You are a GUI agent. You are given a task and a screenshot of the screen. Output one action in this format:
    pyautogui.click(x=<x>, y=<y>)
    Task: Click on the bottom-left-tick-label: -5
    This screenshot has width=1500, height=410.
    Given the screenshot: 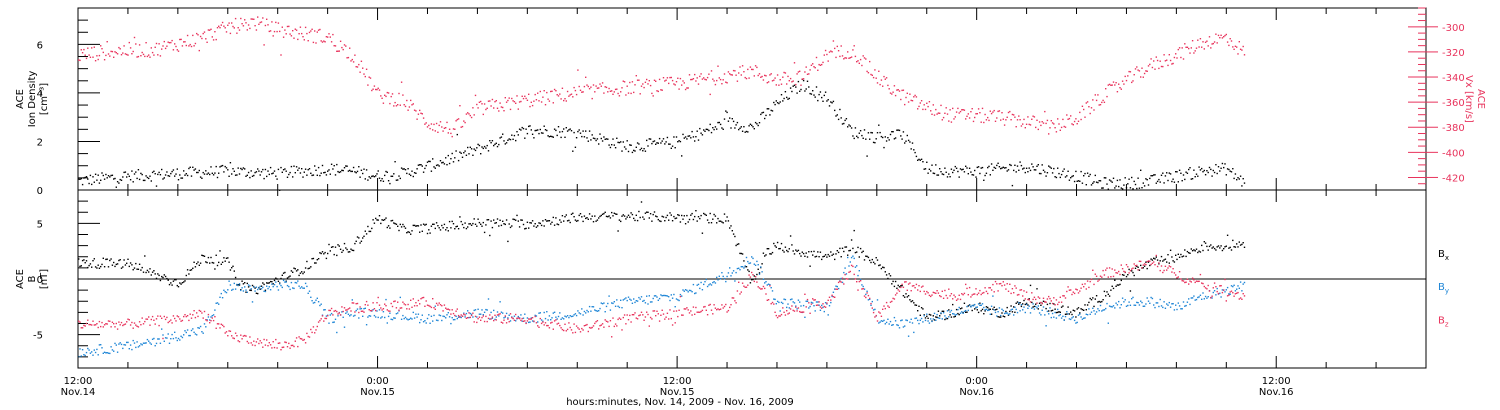 What is the action you would take?
    pyautogui.click(x=38, y=336)
    